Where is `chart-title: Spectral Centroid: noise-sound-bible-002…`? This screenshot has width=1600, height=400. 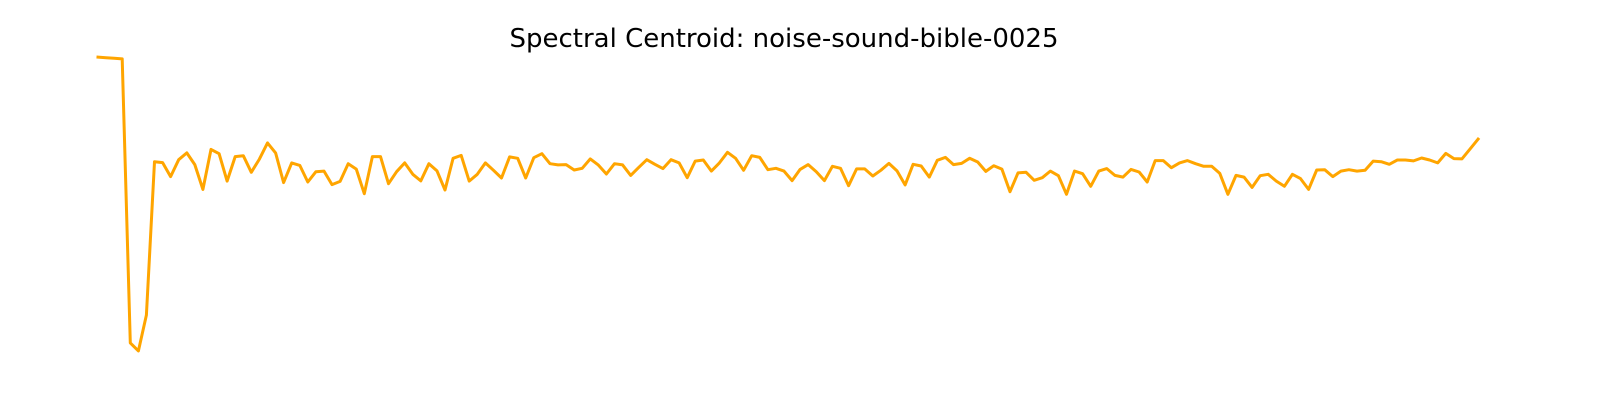
chart-title: Spectral Centroid: noise-sound-bible-002… is located at coordinates (784, 39).